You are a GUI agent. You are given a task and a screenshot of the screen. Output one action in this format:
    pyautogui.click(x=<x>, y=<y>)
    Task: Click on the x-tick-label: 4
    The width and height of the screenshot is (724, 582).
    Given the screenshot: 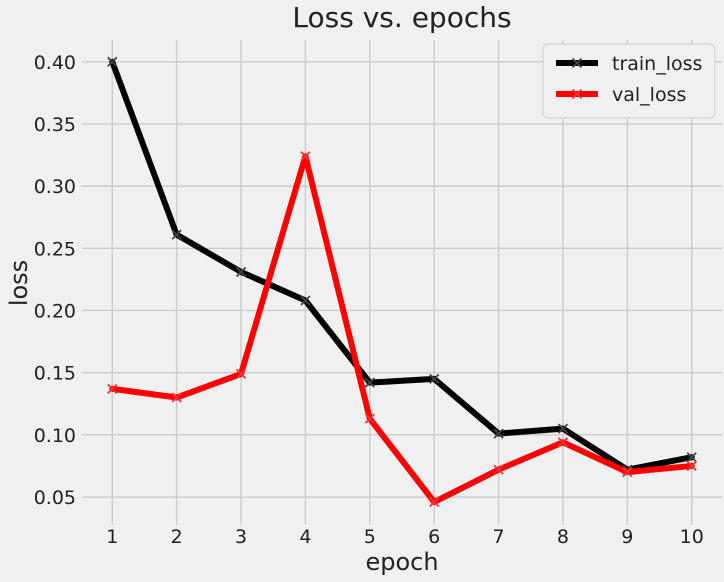 What is the action you would take?
    pyautogui.click(x=305, y=537)
    